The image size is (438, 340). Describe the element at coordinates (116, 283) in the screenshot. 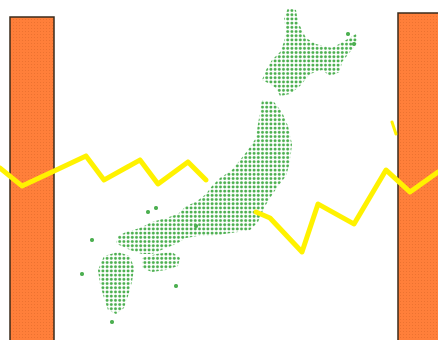

I see `map-kyushu` at that location.